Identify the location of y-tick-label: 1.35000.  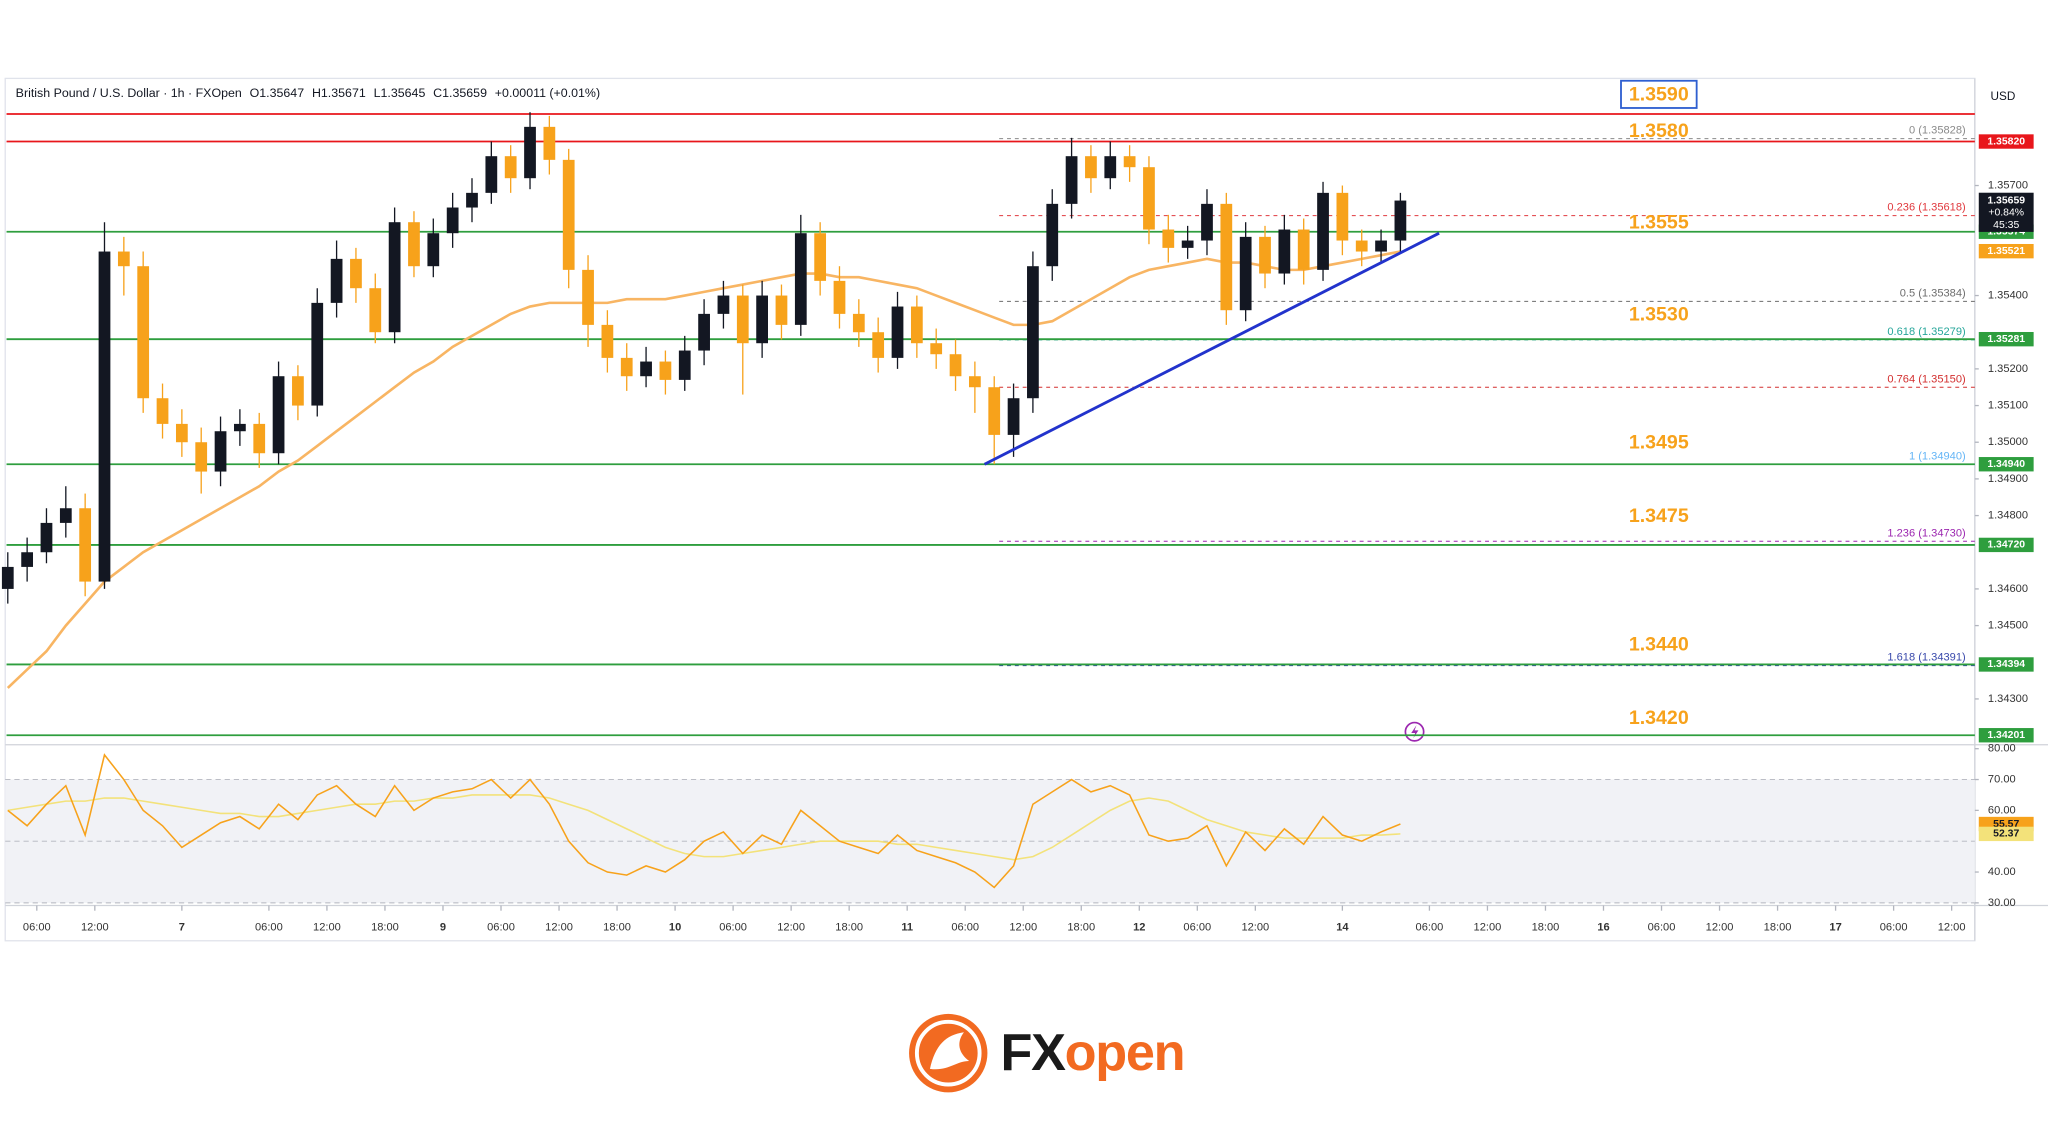
(2008, 442).